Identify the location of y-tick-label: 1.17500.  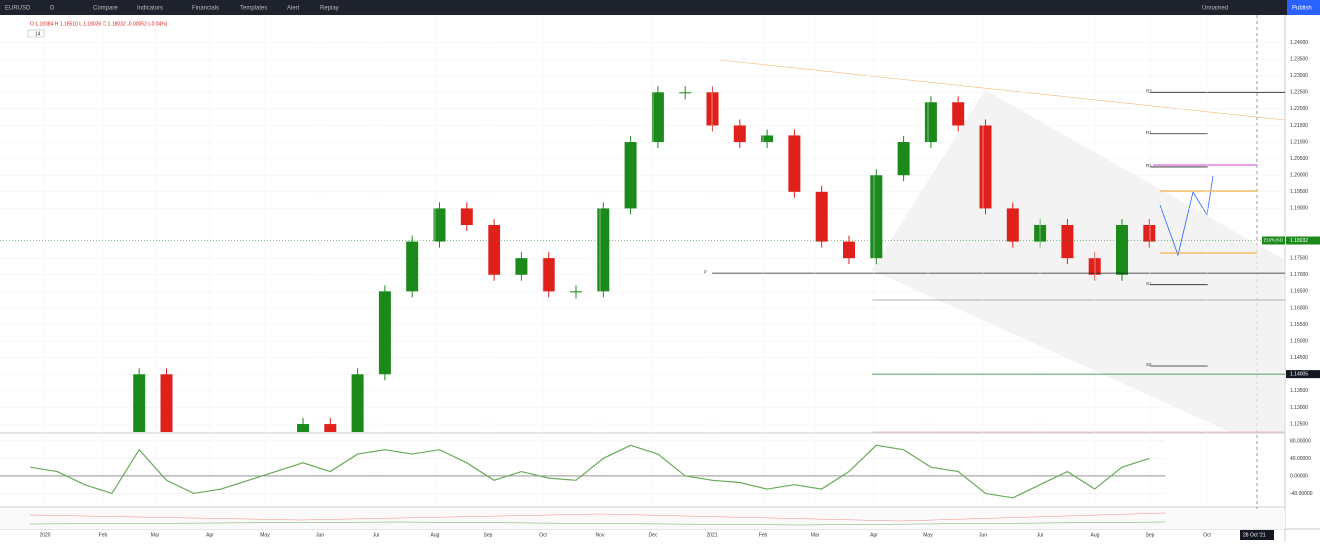
(1299, 258).